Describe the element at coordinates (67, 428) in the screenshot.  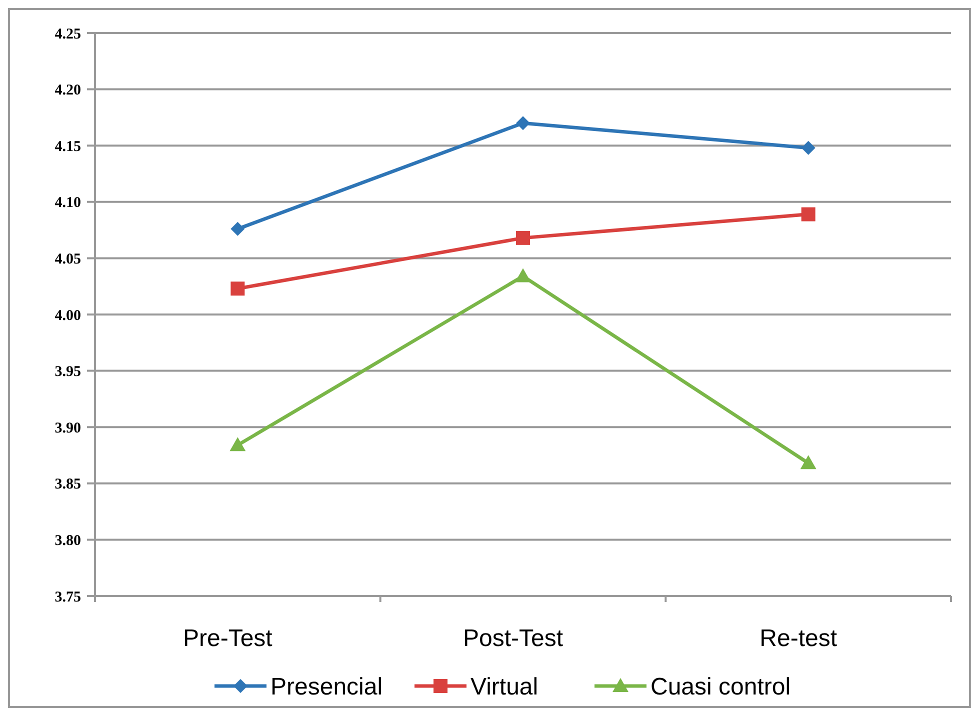
I see `y-tick-label: 3.90` at that location.